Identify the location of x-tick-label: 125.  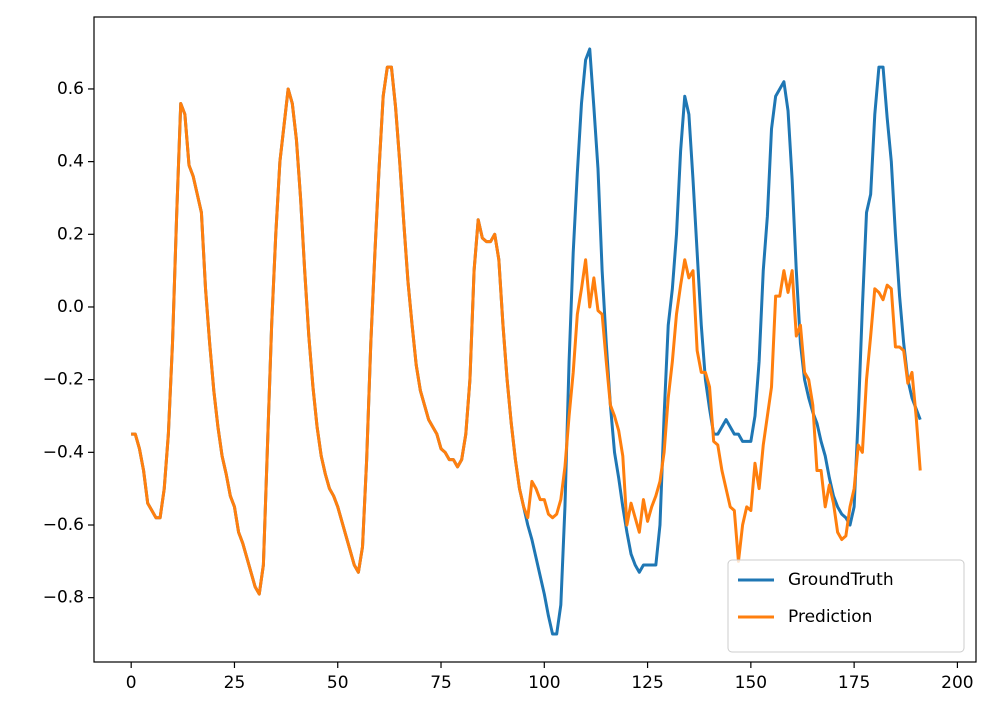
(647, 683).